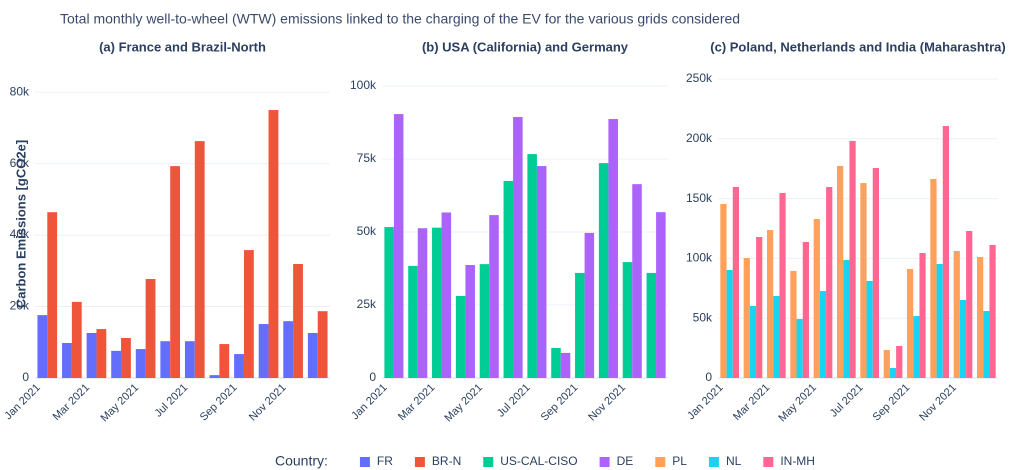 This screenshot has width=1019, height=470. I want to click on legend-label: BR-N, so click(446, 461).